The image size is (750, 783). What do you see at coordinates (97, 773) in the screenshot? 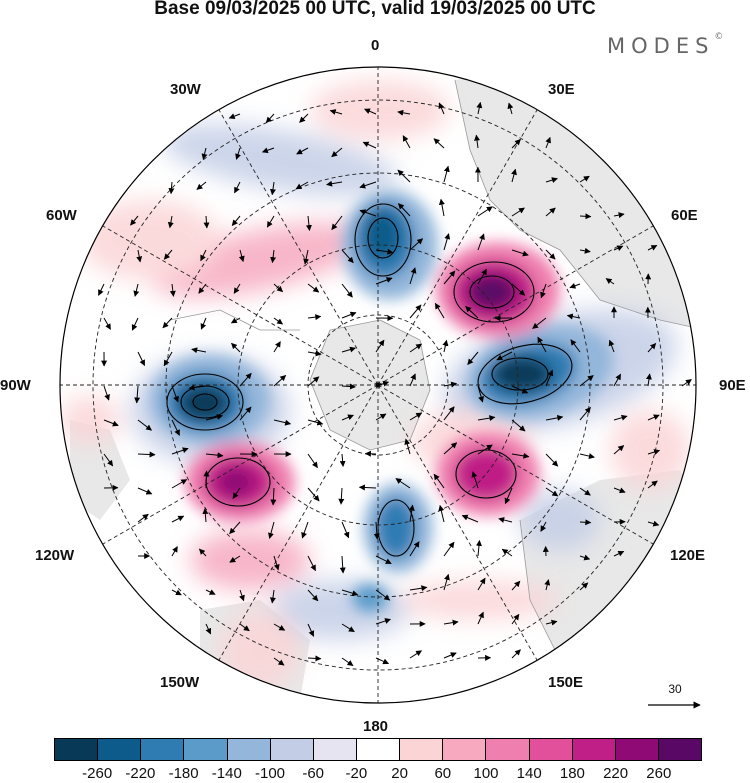
I see `colorbar-tick-label: -260` at bounding box center [97, 773].